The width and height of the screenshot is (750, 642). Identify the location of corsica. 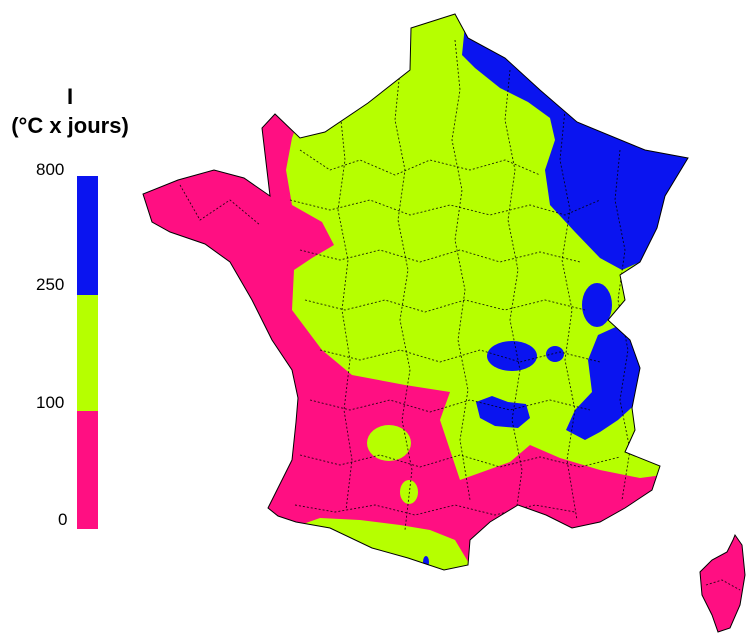
(722, 583).